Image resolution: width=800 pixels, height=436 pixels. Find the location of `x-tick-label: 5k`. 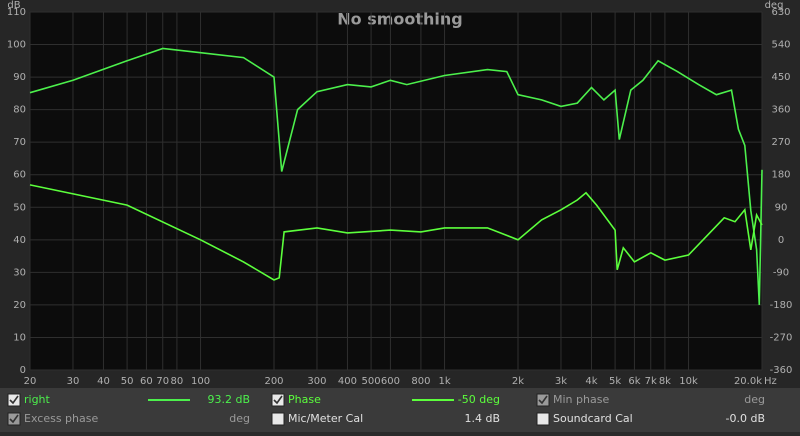

x-tick-label: 5k is located at coordinates (615, 381).